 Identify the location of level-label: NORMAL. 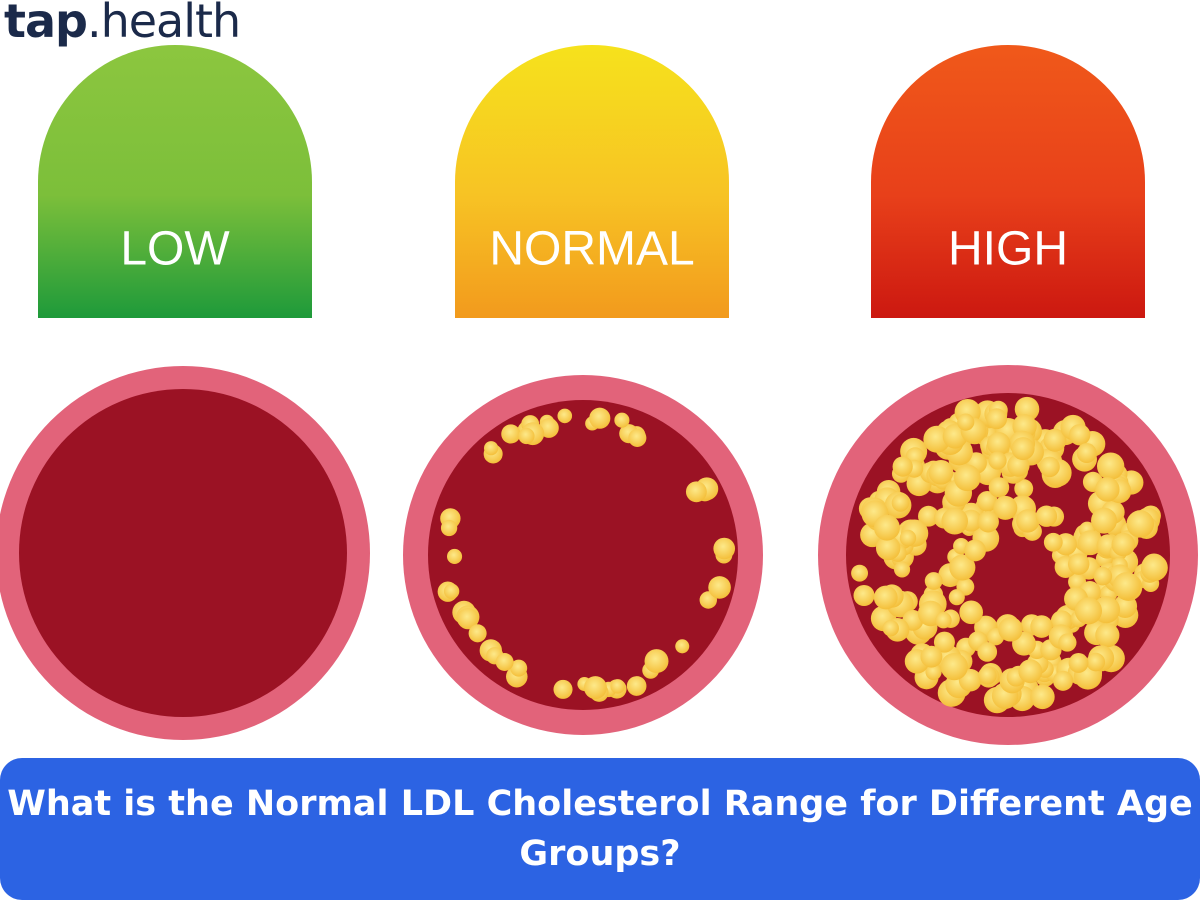
(591, 249).